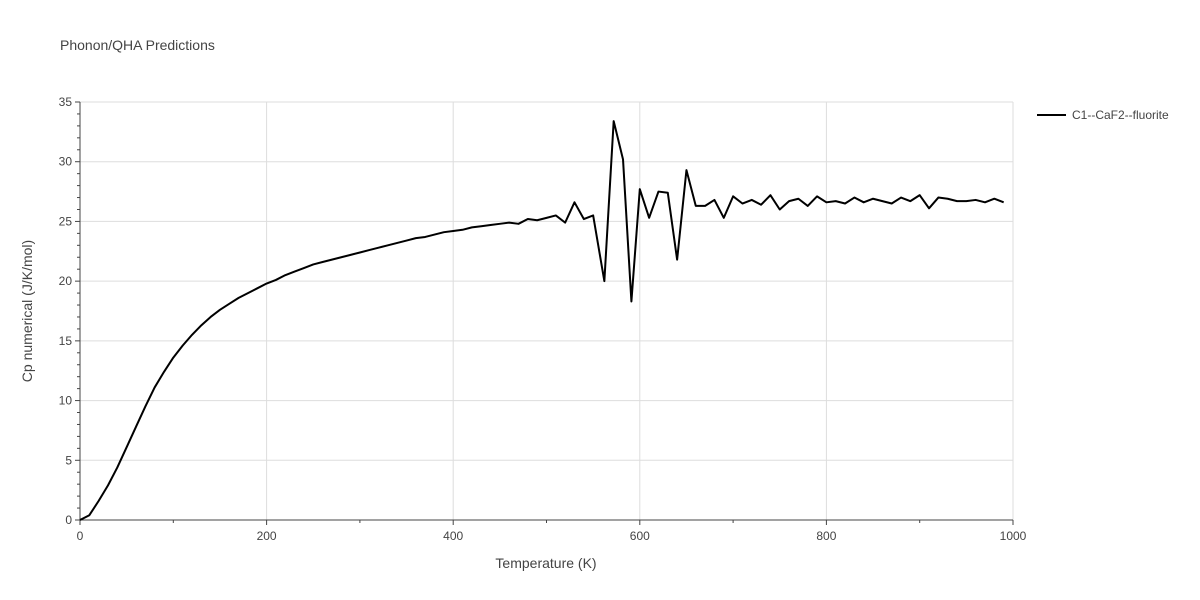 This screenshot has height=600, width=1200. I want to click on x-tick-label: 0, so click(80, 536).